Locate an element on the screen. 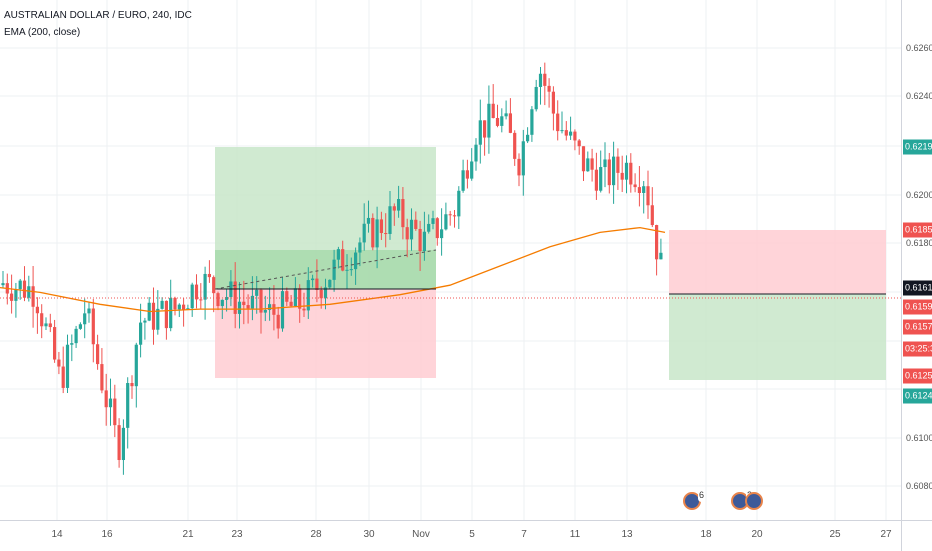  price-badge: 0.6219 is located at coordinates (917, 147).